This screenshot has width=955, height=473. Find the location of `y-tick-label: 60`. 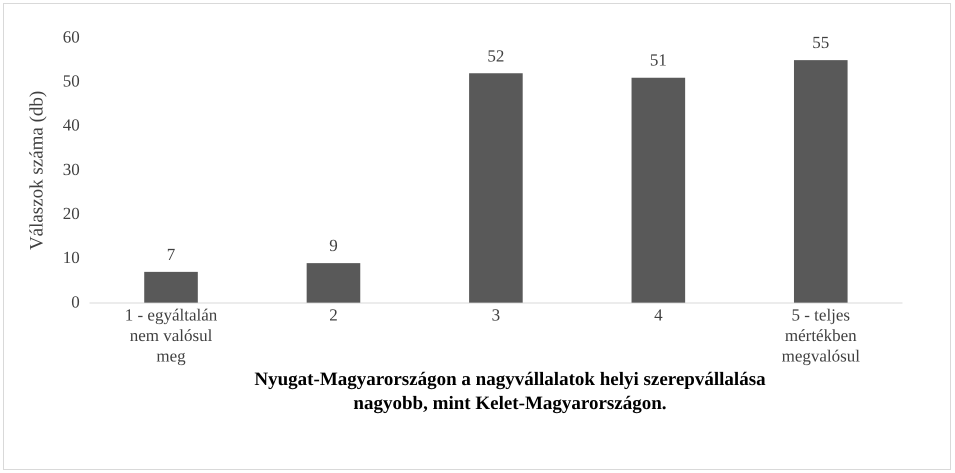

y-tick-label: 60 is located at coordinates (71, 36).